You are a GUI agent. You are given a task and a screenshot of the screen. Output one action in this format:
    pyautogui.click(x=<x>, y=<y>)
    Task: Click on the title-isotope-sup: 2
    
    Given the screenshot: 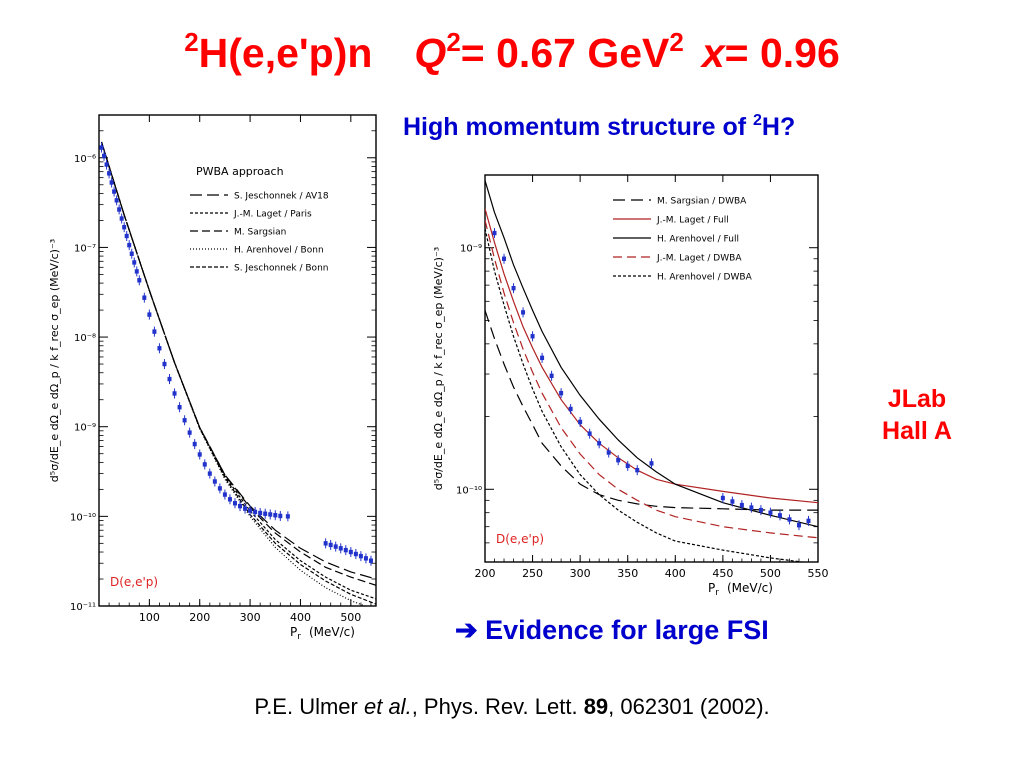 What is the action you would take?
    pyautogui.click(x=191, y=42)
    